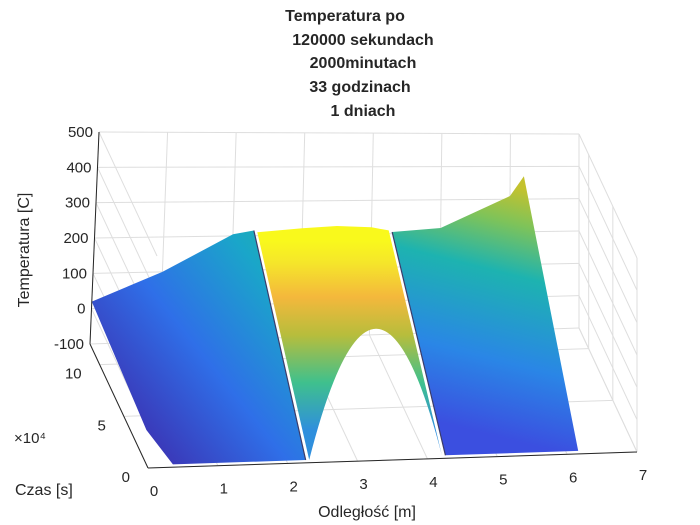  I want to click on title-line-5: 1 dniach, so click(363, 111).